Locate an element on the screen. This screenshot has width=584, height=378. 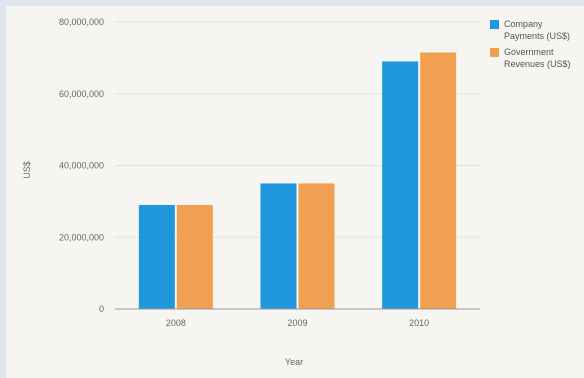
y-tick-label: 60,000,000 is located at coordinates (81, 94).